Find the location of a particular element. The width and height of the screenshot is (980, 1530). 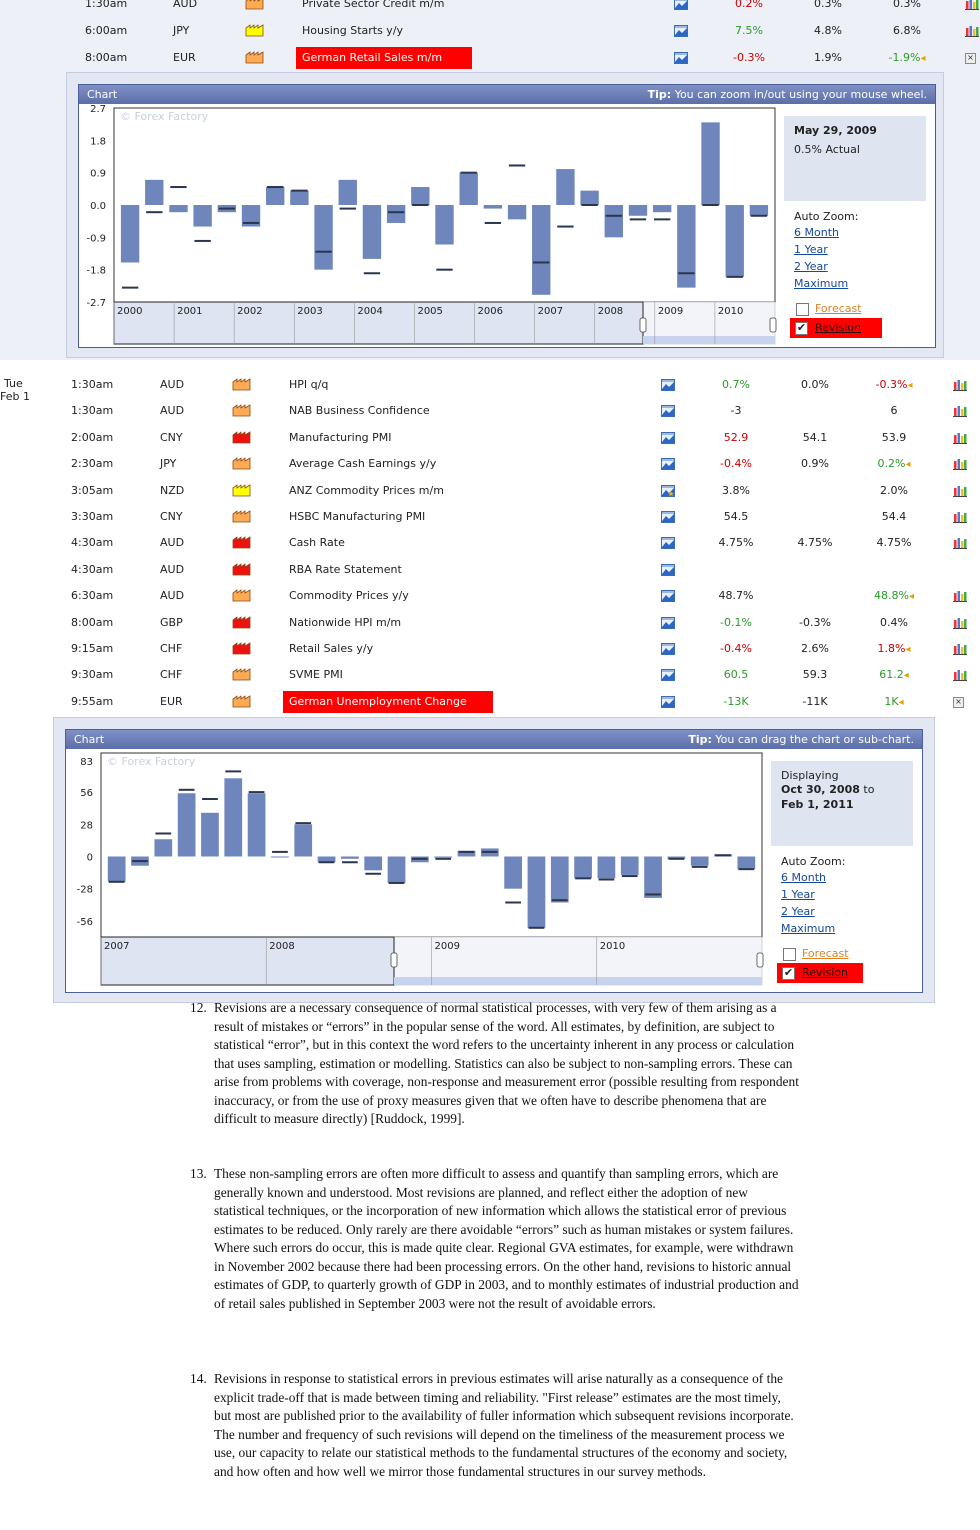

chart1-revision-checkbox: ✔ is located at coordinates (801, 328).